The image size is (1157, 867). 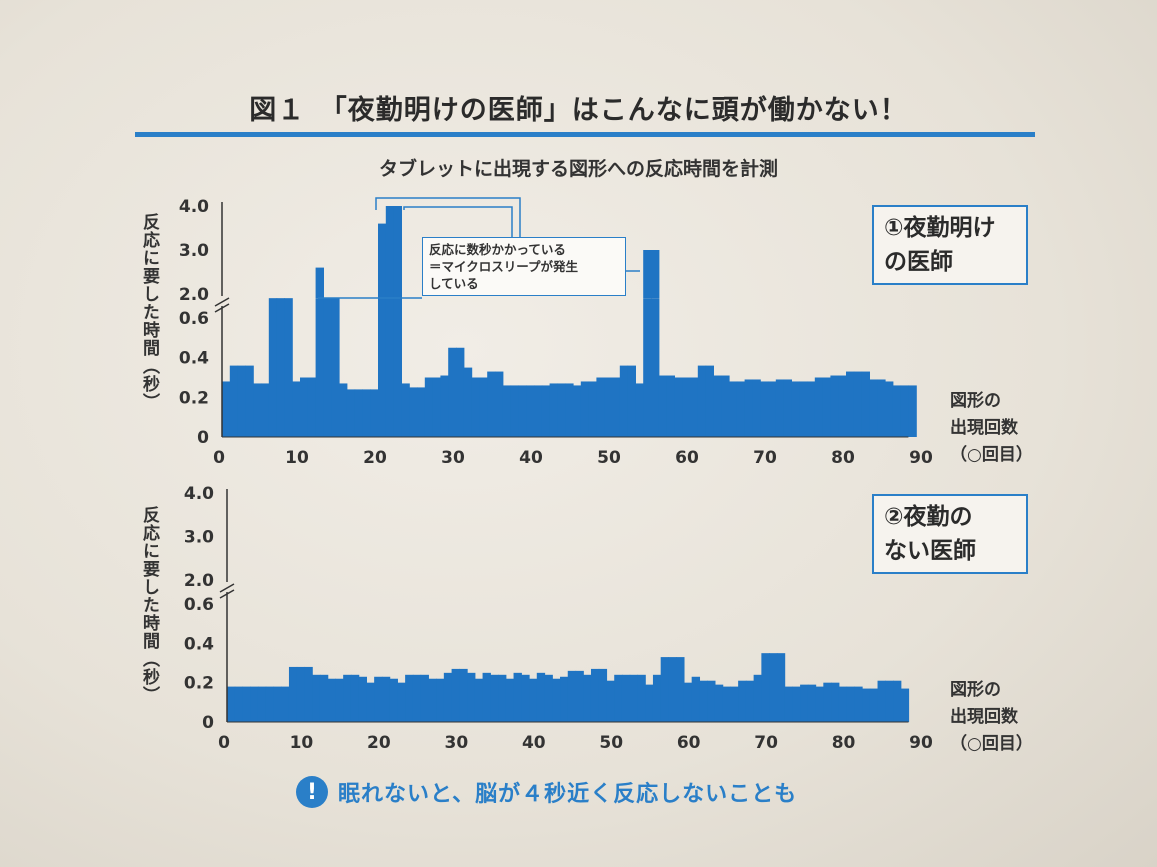 What do you see at coordinates (991, 428) in the screenshot?
I see `chart1-xlabel: 図形の 出現回数 （○回目）` at bounding box center [991, 428].